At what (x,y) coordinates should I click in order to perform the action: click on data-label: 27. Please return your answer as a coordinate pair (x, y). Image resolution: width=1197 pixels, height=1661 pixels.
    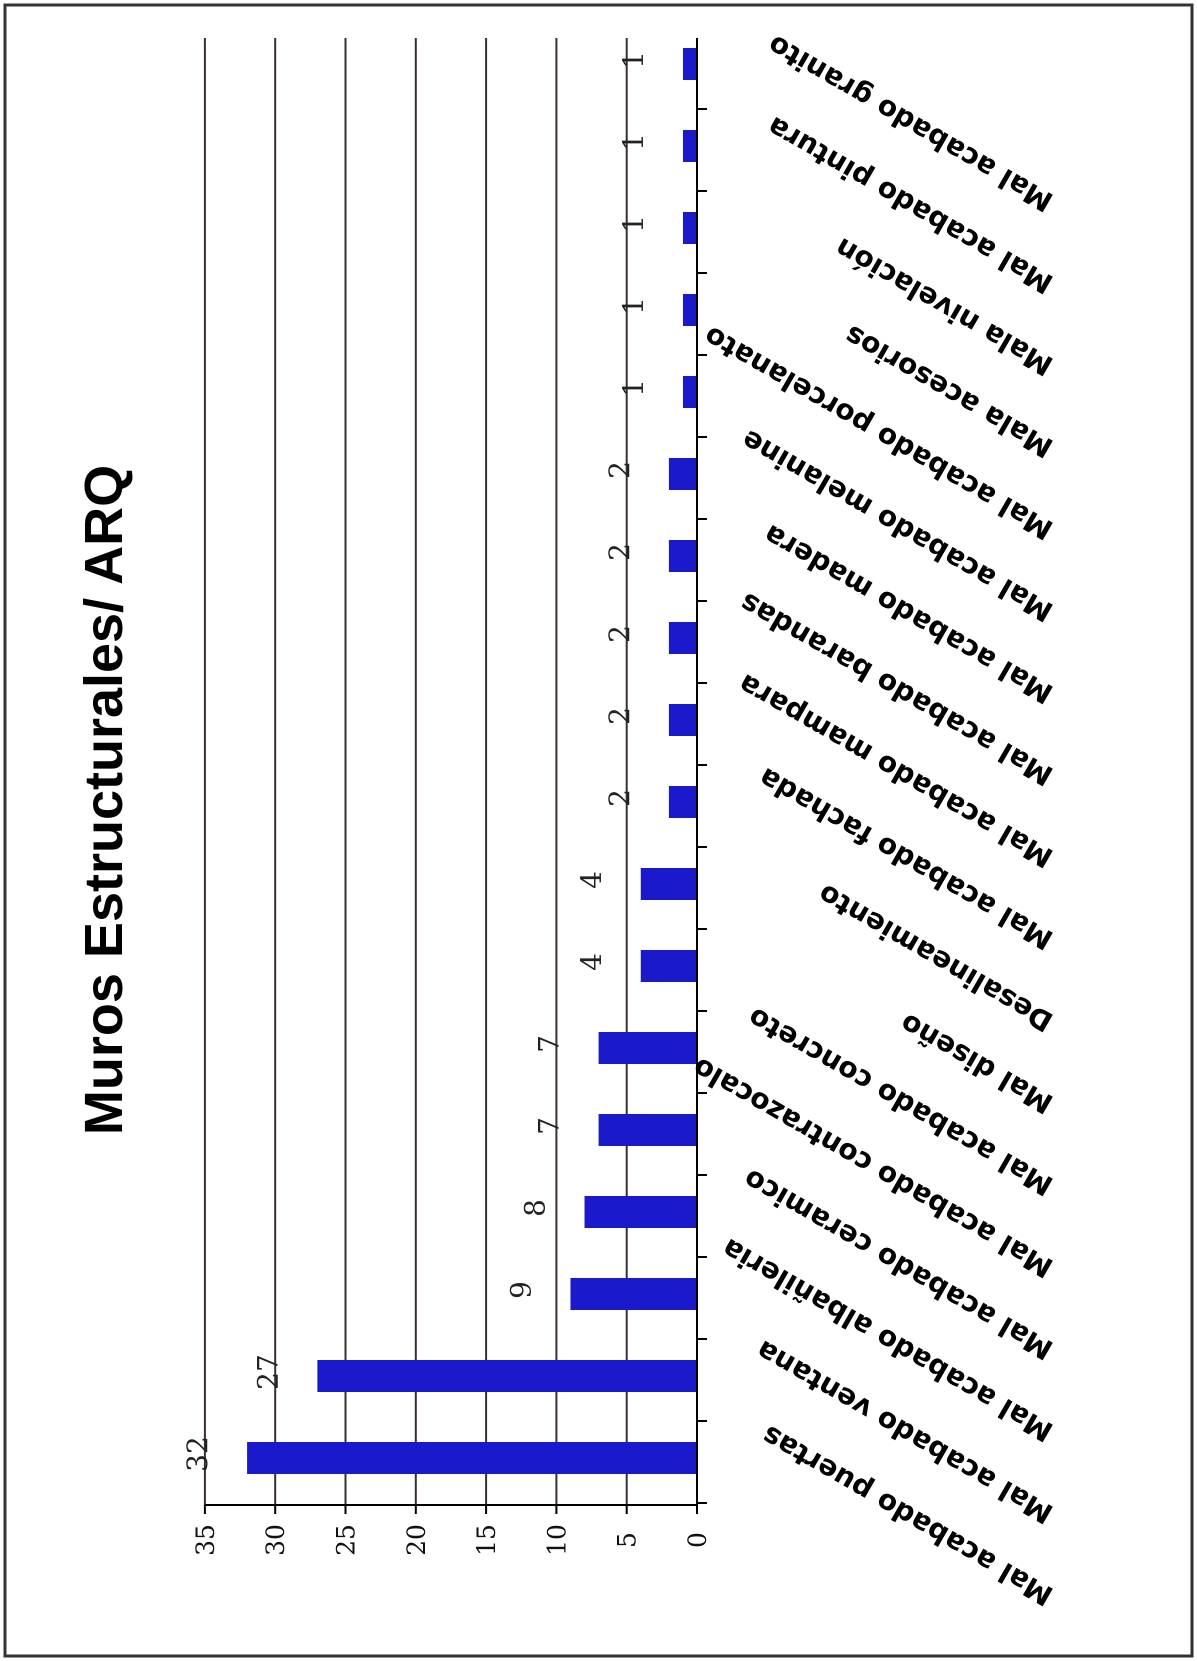
    Looking at the image, I should click on (267, 1372).